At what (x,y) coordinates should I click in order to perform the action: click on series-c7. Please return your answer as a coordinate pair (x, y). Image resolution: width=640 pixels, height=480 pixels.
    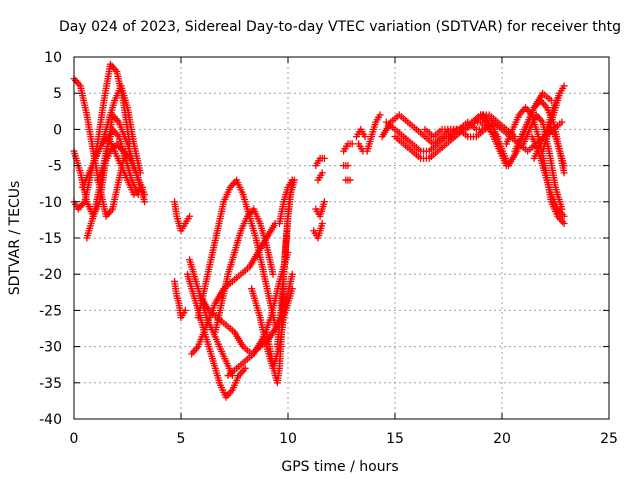
    Looking at the image, I should click on (348, 180).